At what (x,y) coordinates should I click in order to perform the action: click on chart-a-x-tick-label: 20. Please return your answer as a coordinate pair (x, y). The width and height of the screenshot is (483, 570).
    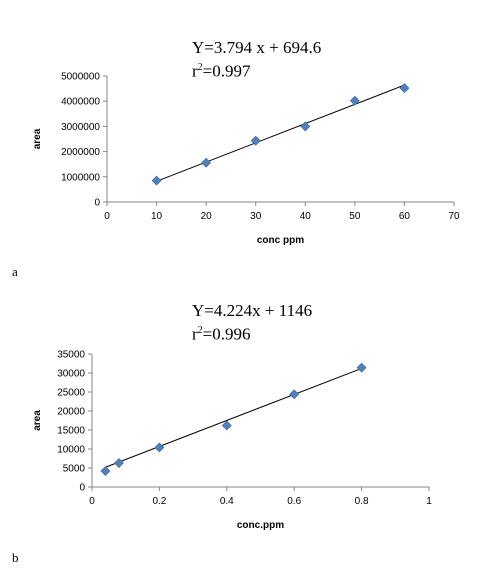
    Looking at the image, I should click on (207, 216).